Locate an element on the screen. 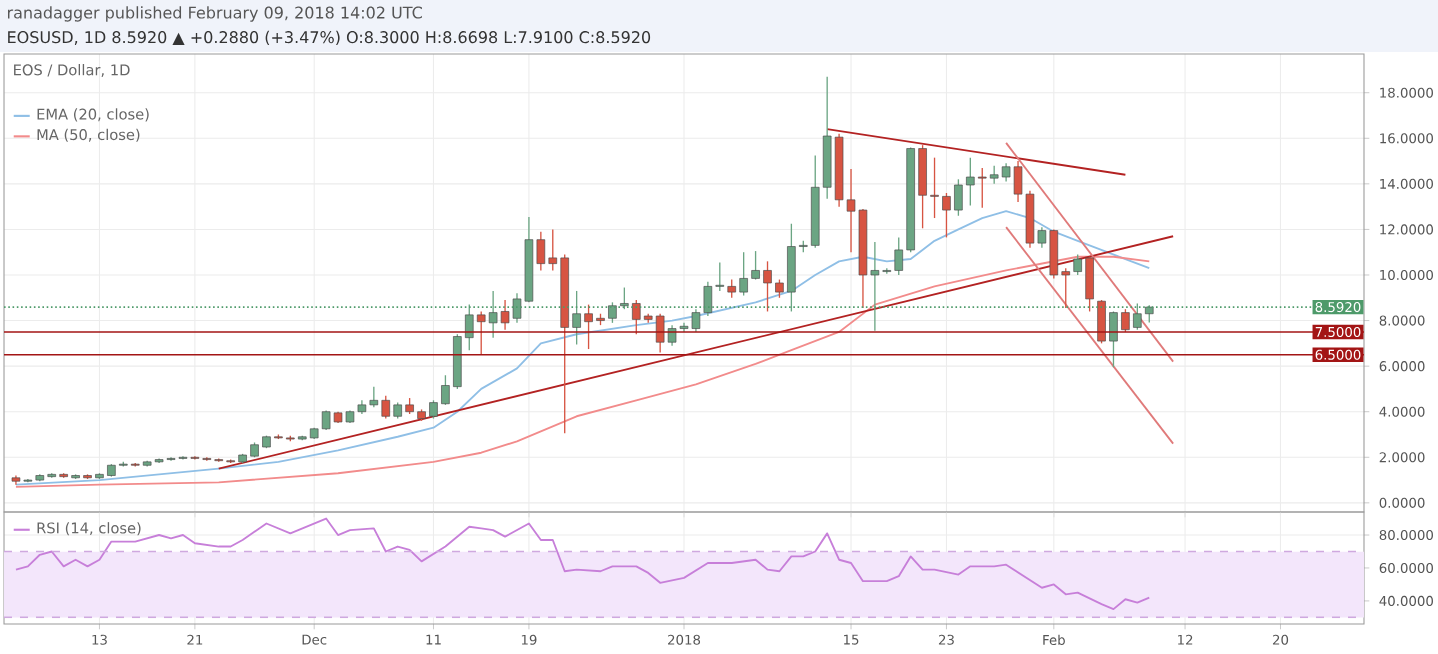 This screenshot has width=1438, height=654. chart-subtitle: EOSUSD, 1D 8.5920 ▲ +0.2880 (+3.47%) O:8.3000 H:8.6698 L:7.9100 C:8.5920 is located at coordinates (329, 38).